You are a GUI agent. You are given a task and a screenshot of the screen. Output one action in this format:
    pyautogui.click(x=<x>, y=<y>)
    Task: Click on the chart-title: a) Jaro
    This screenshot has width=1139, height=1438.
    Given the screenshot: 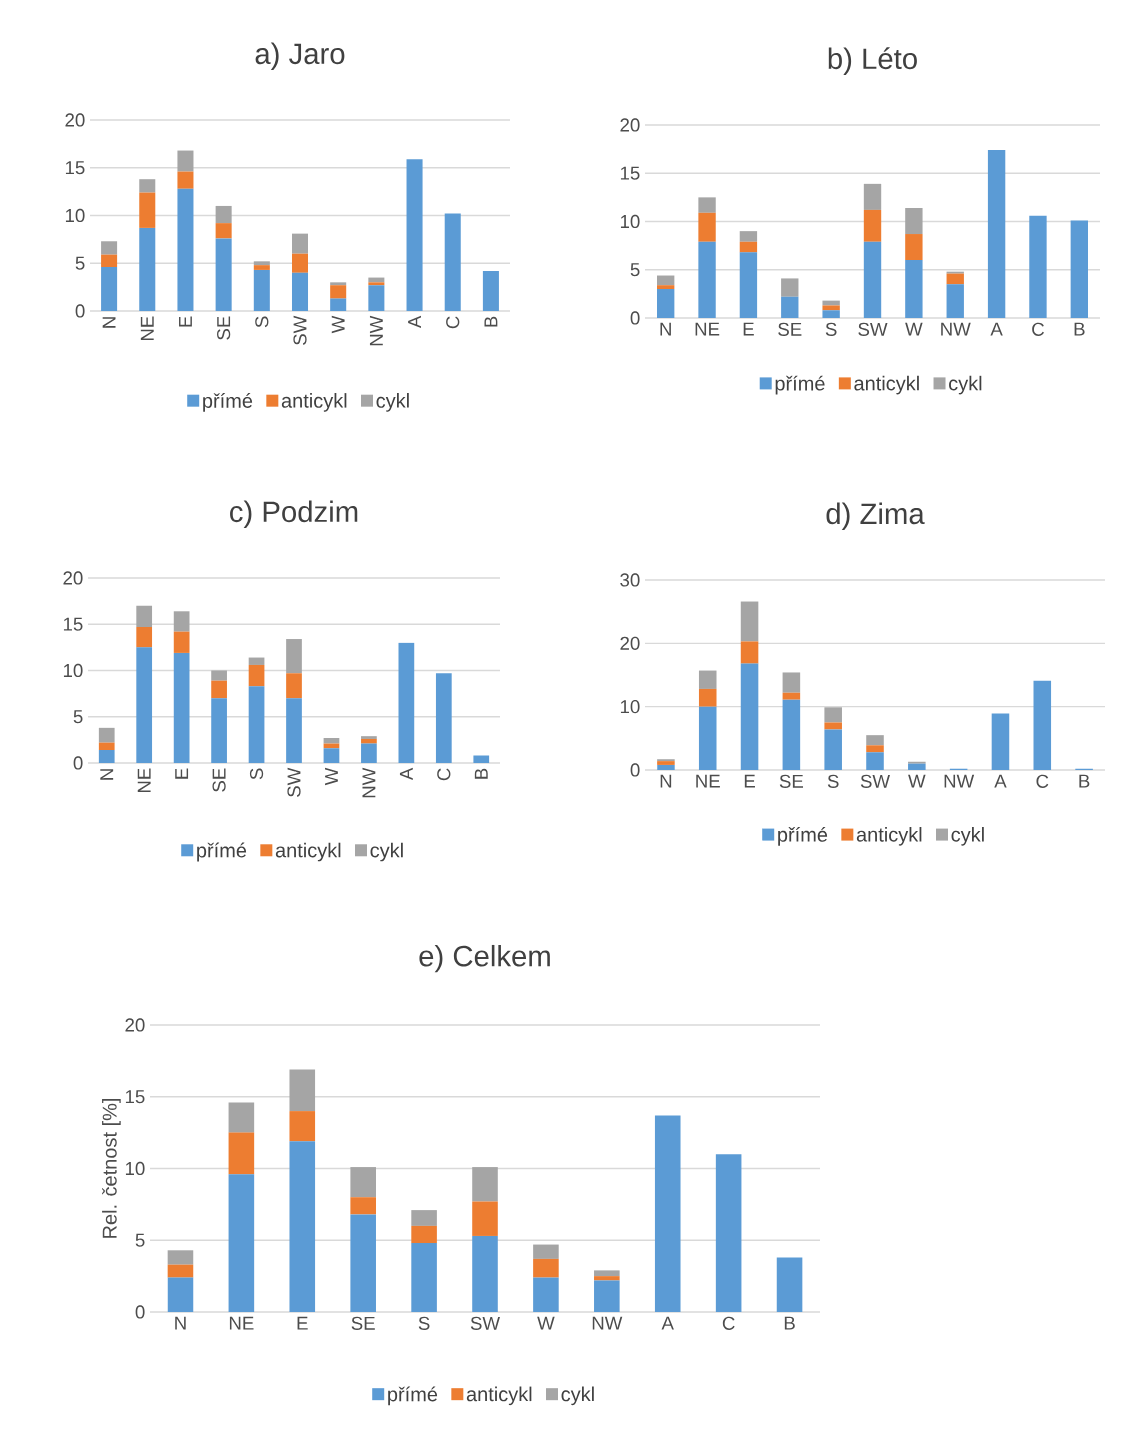 What is the action you would take?
    pyautogui.click(x=300, y=56)
    